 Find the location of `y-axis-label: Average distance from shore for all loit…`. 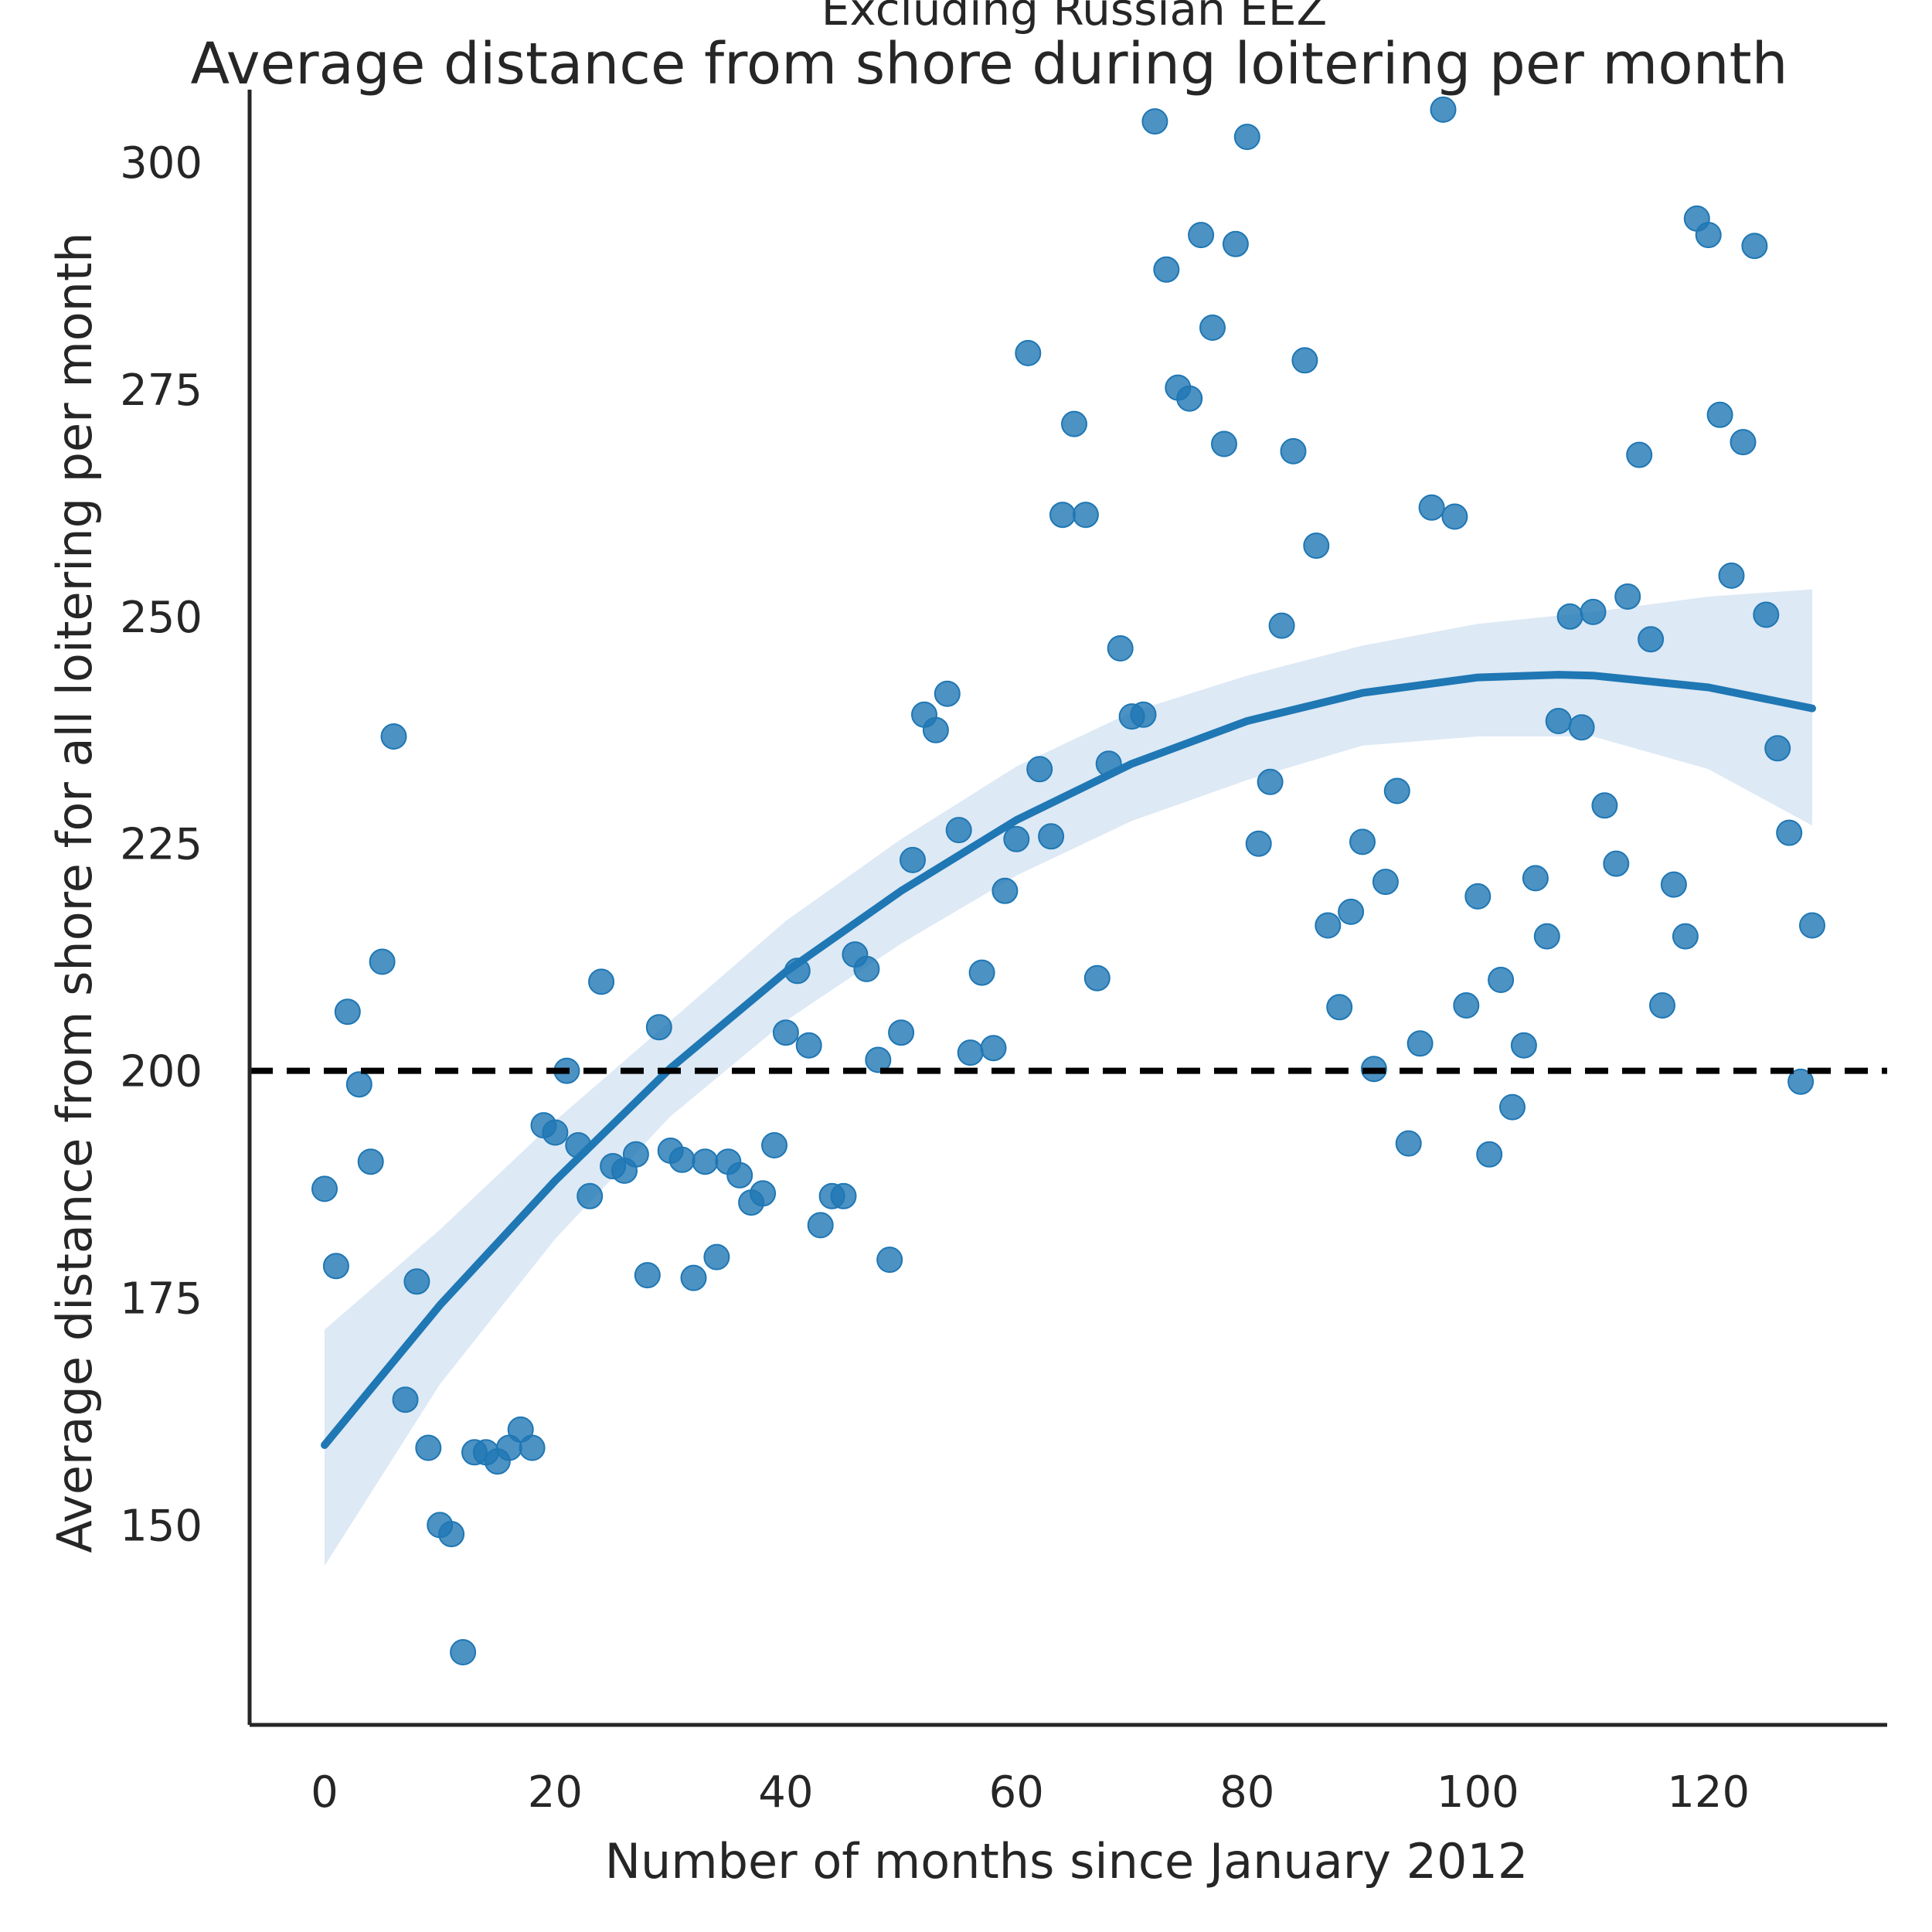

y-axis-label: Average distance from shore for all loit… is located at coordinates (74, 892).